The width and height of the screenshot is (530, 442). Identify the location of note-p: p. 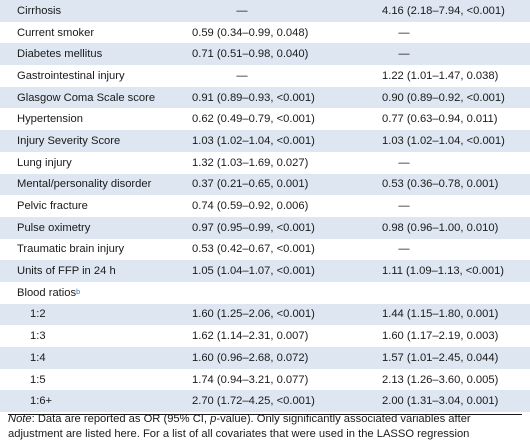
(213, 419).